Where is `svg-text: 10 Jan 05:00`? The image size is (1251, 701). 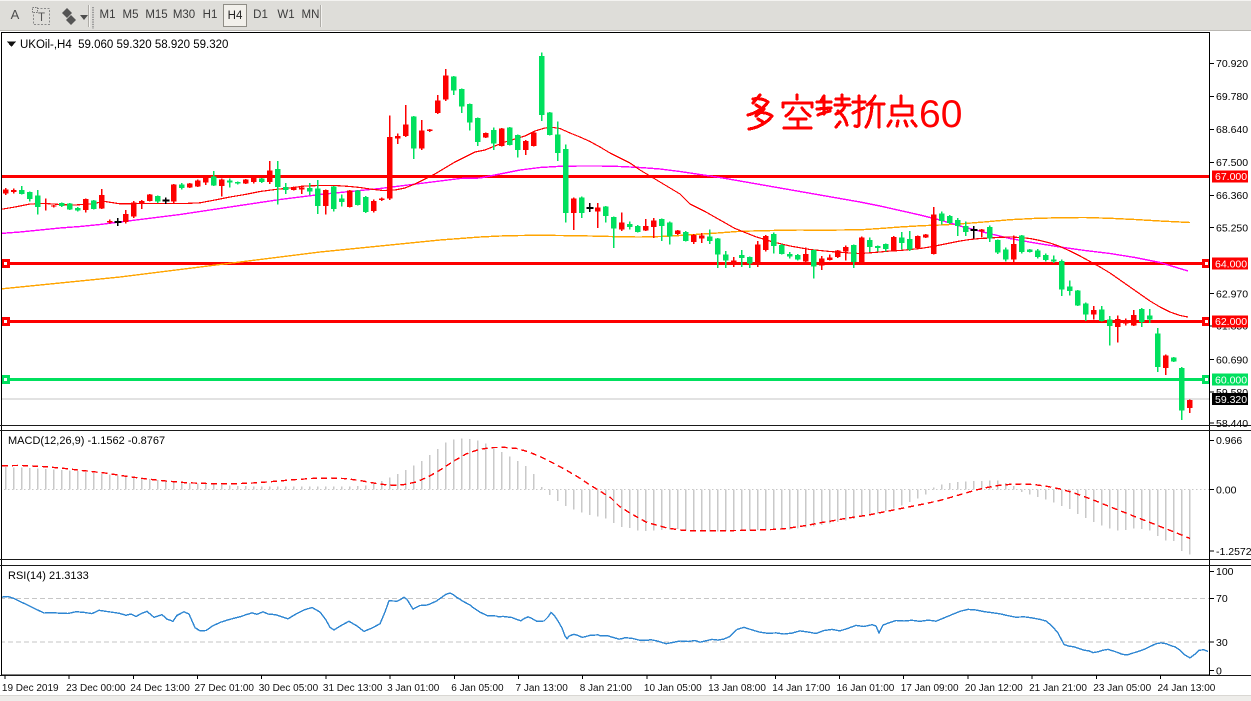 svg-text: 10 Jan 05:00 is located at coordinates (673, 688).